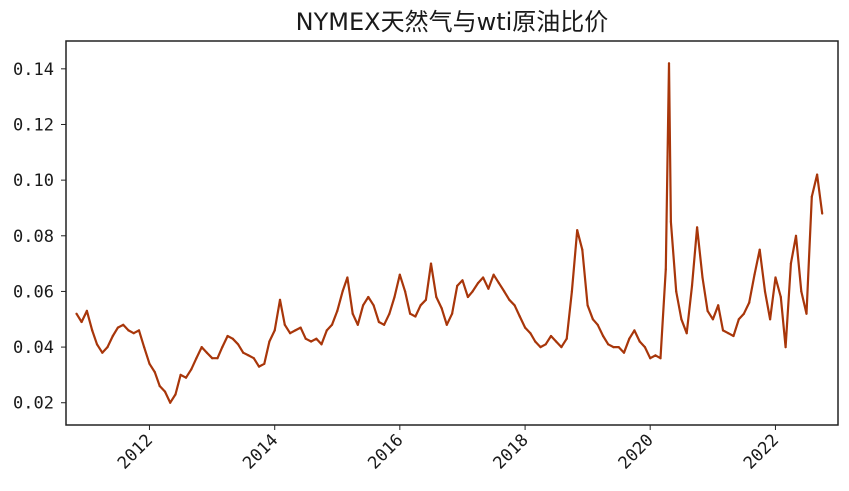  Describe the element at coordinates (448, 449) in the screenshot. I see `x-axis: 2012 2014 2016 2018 2020 2022` at that location.